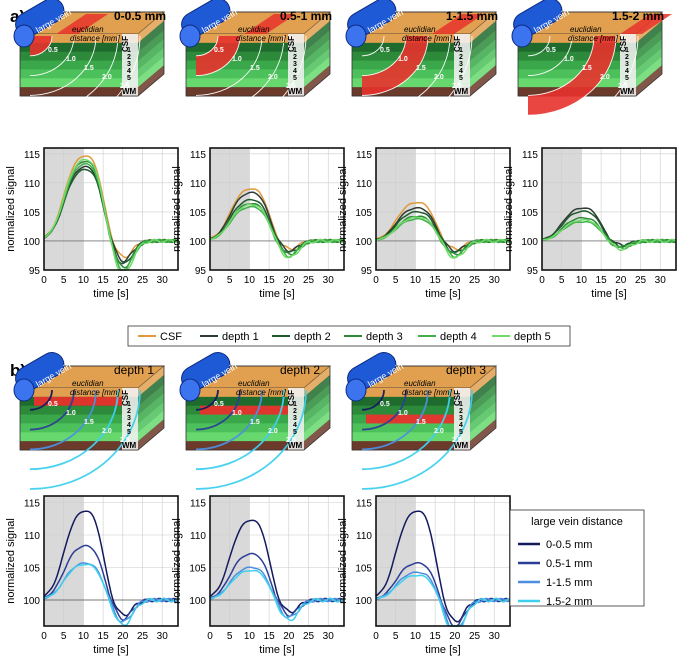 The image size is (692, 670). I want to click on arc-label: 2.0, so click(605, 77).